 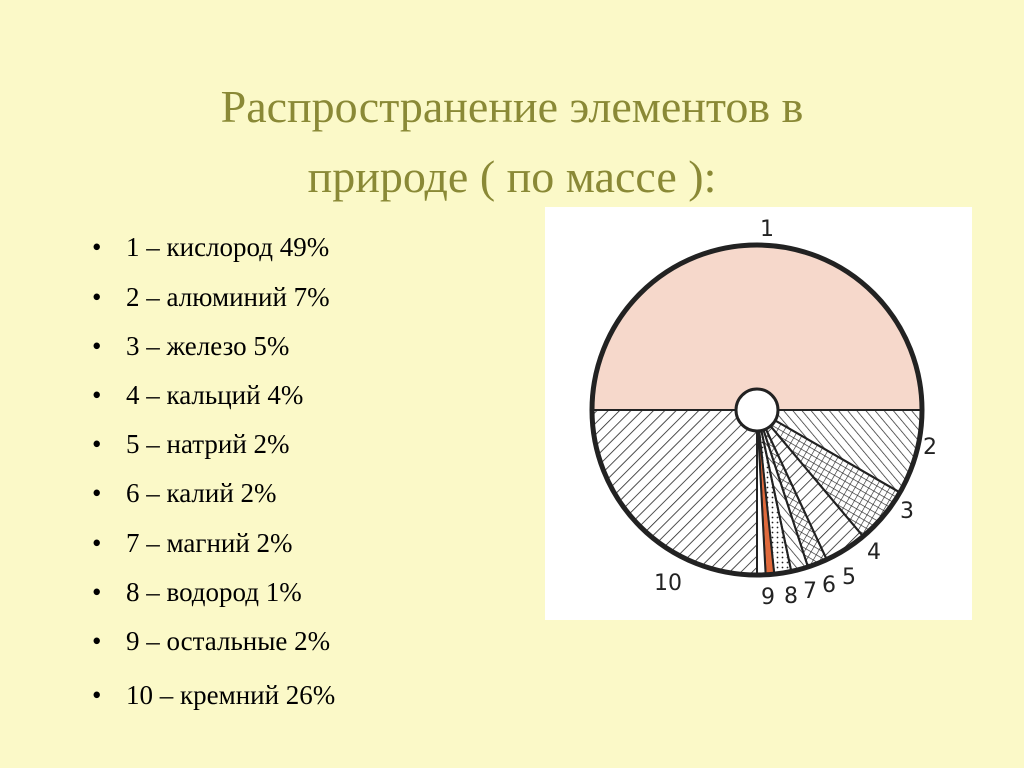 What do you see at coordinates (930, 447) in the screenshot?
I see `pie-label: 2` at bounding box center [930, 447].